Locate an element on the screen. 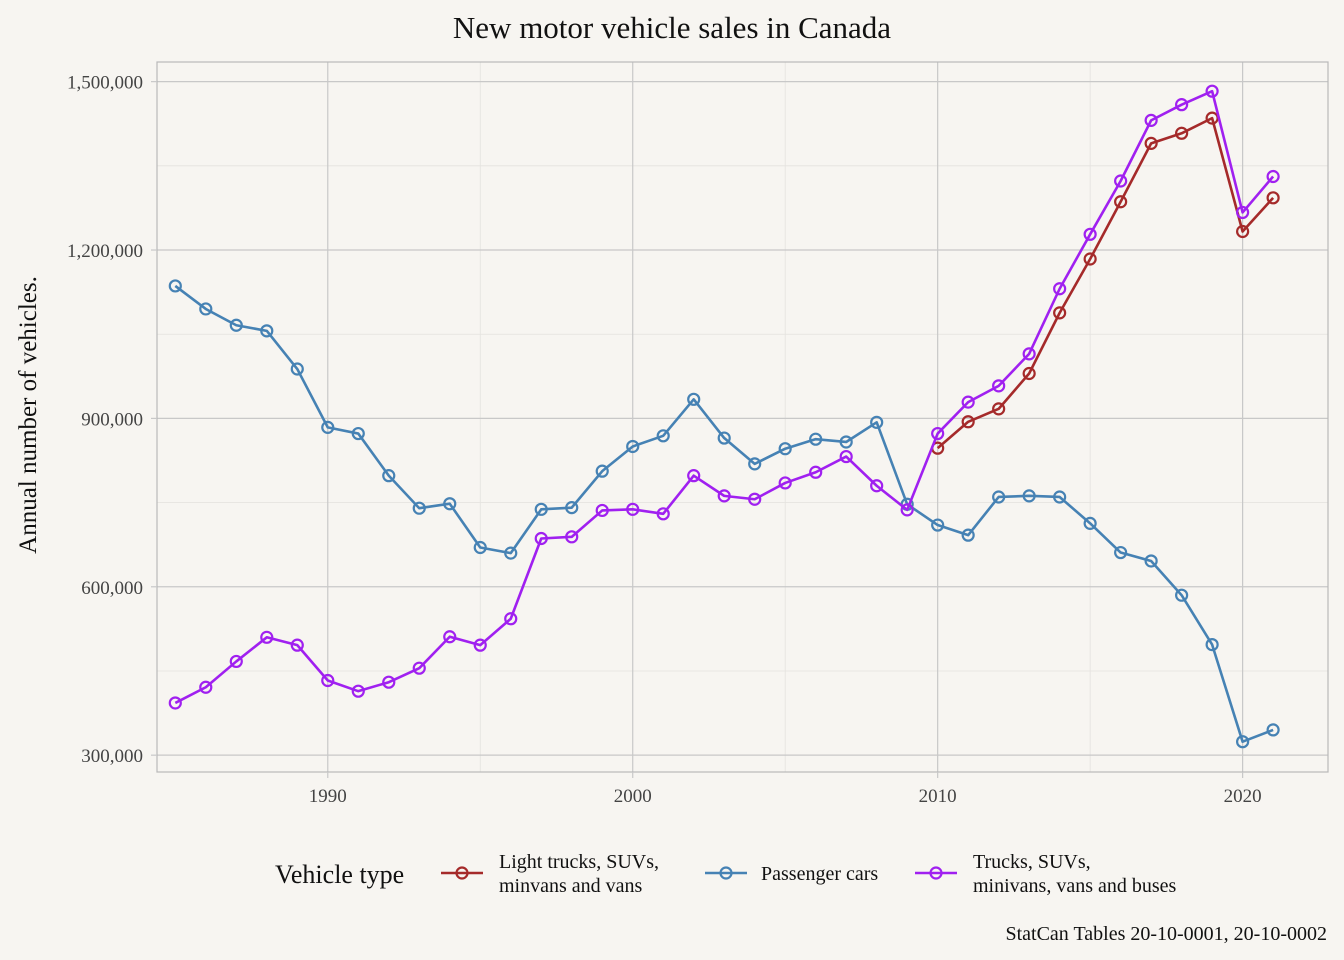 The image size is (1344, 960). x-tick-label: 2010 is located at coordinates (938, 796).